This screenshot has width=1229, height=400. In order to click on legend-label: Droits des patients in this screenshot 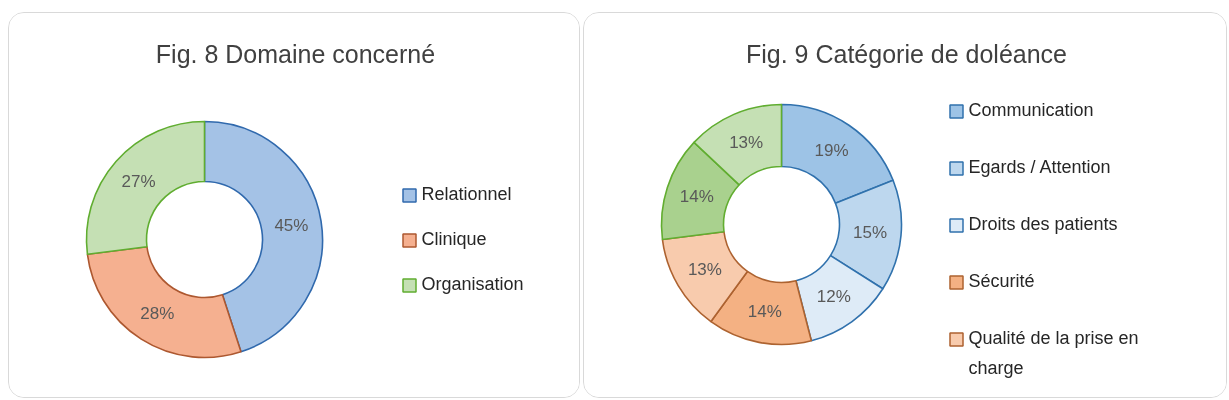, I will do `click(1043, 223)`.